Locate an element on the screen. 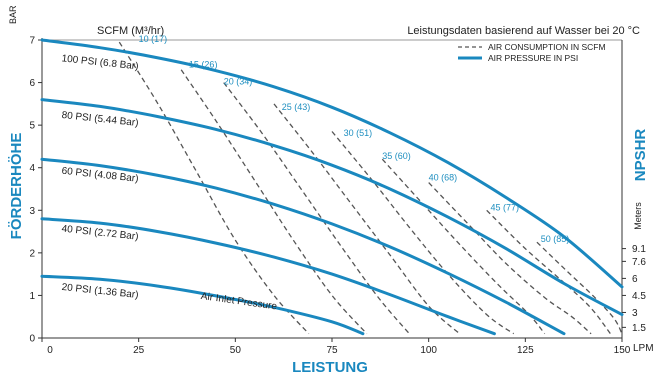 The height and width of the screenshot is (384, 657). right-axis-title: NPSHR is located at coordinates (640, 155).